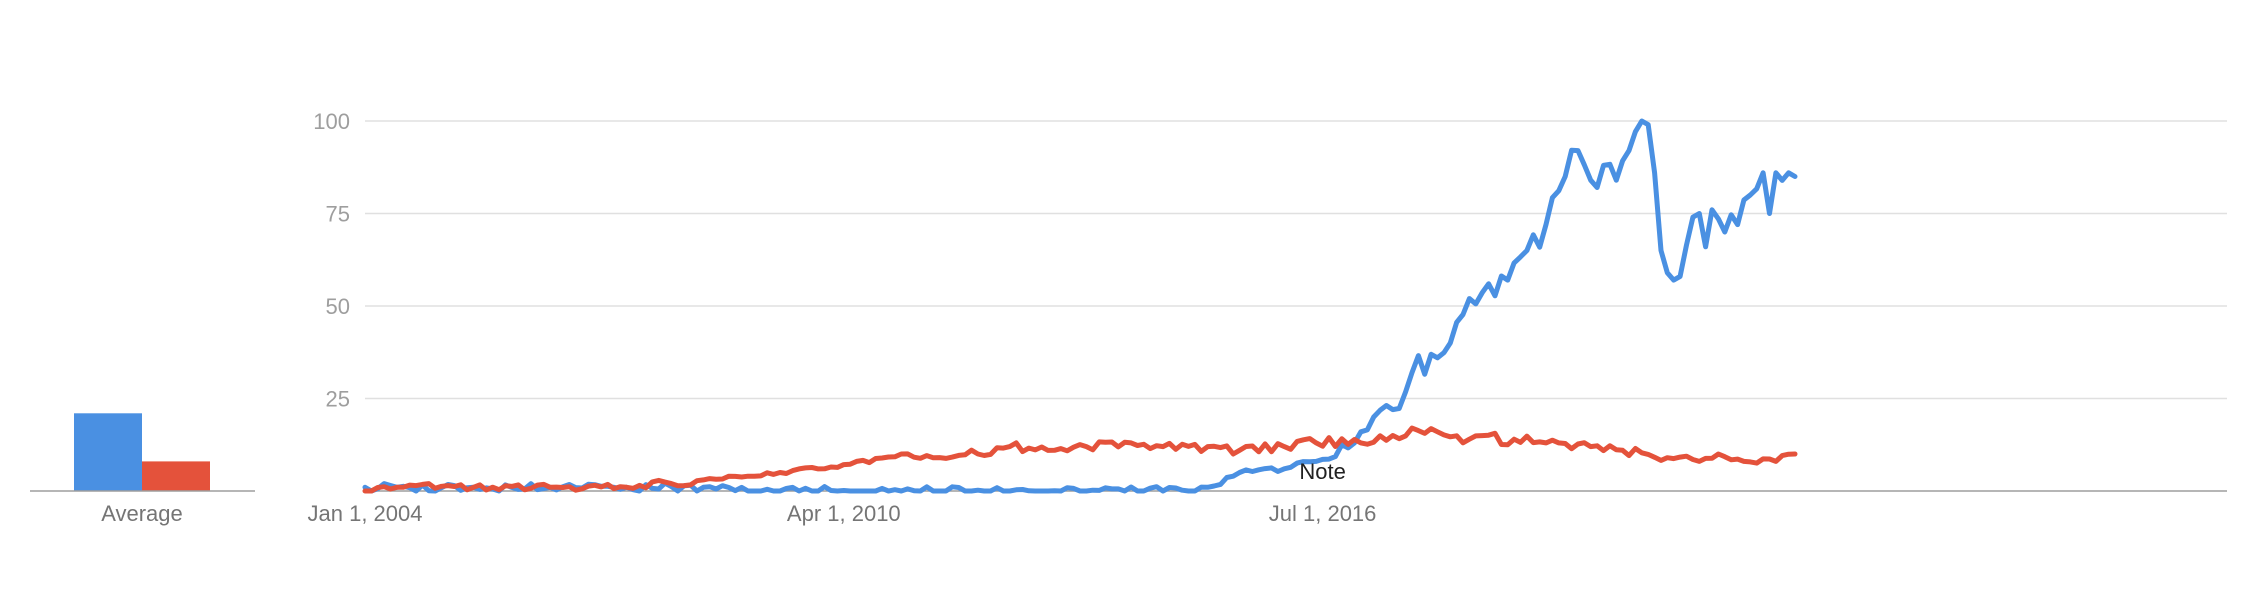  What do you see at coordinates (142, 513) in the screenshot?
I see `average-label: Average` at bounding box center [142, 513].